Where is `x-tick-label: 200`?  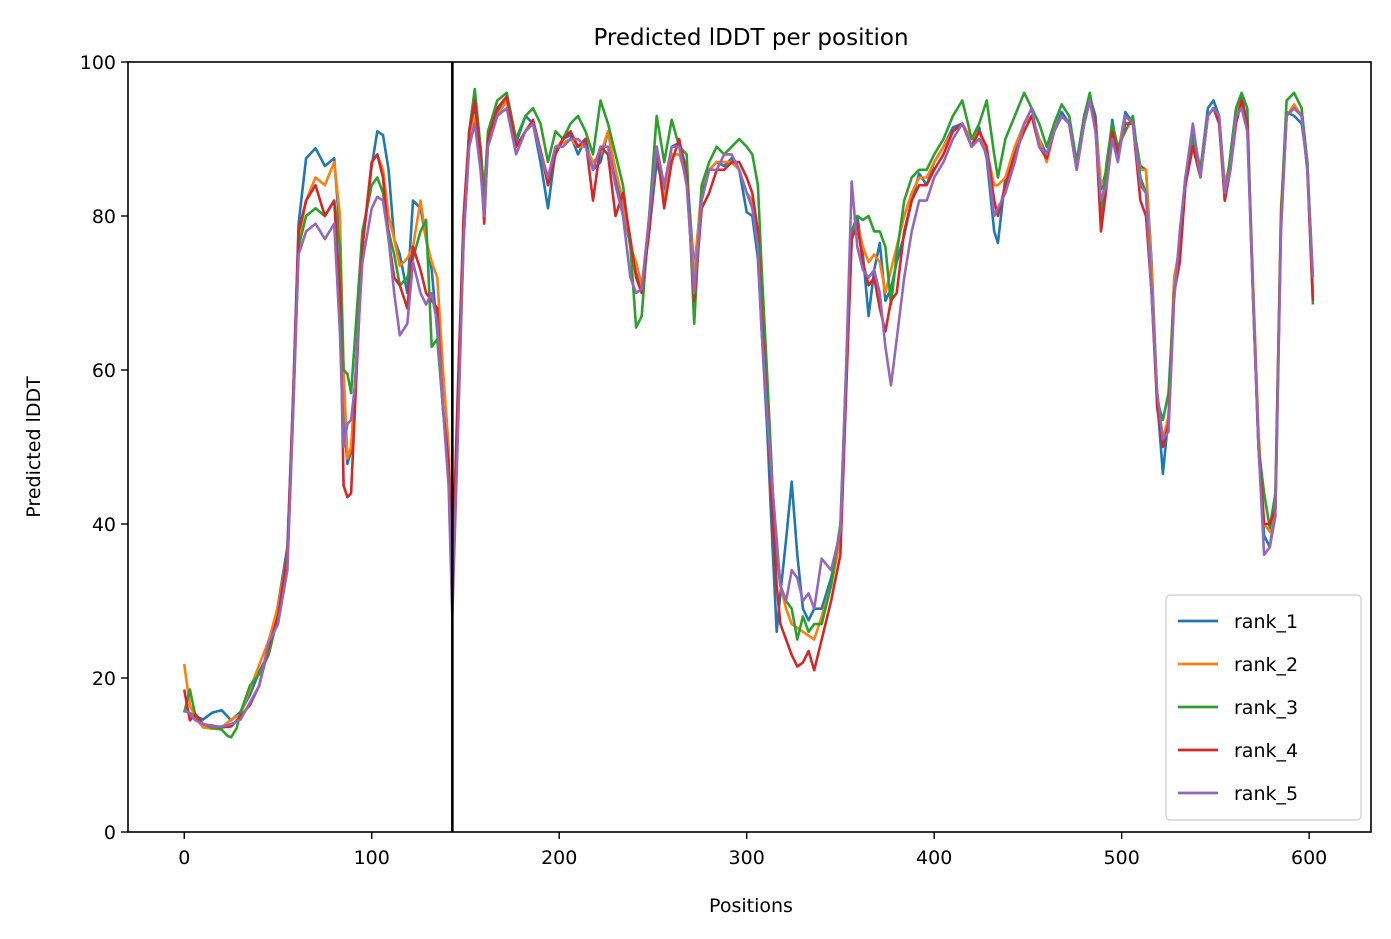
x-tick-label: 200 is located at coordinates (559, 858).